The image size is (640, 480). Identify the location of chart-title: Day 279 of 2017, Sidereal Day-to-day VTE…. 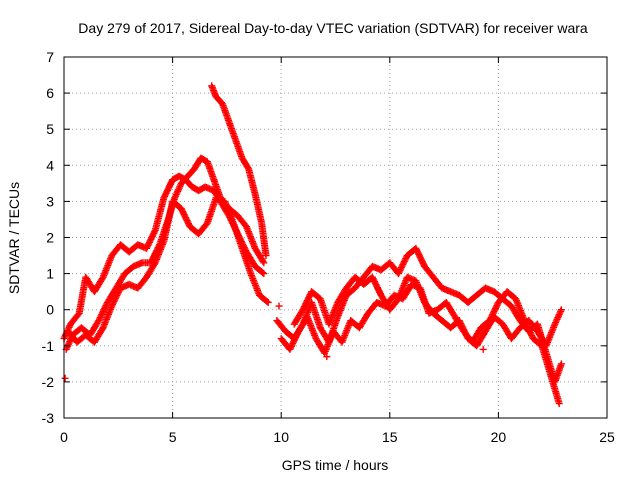
(333, 28).